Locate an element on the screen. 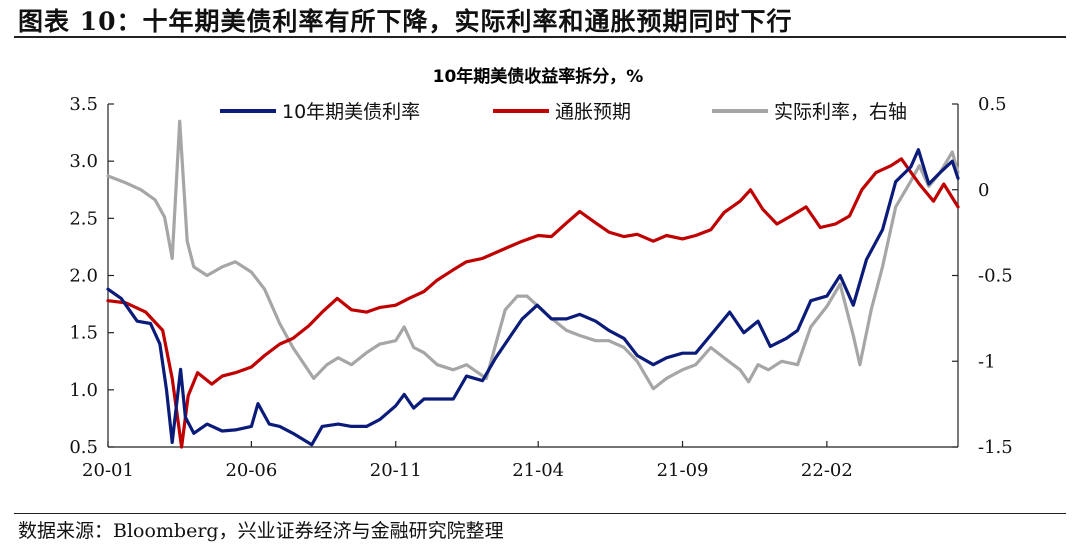 The image size is (1080, 545). y-left-tick-label: 3.0 is located at coordinates (83, 161).